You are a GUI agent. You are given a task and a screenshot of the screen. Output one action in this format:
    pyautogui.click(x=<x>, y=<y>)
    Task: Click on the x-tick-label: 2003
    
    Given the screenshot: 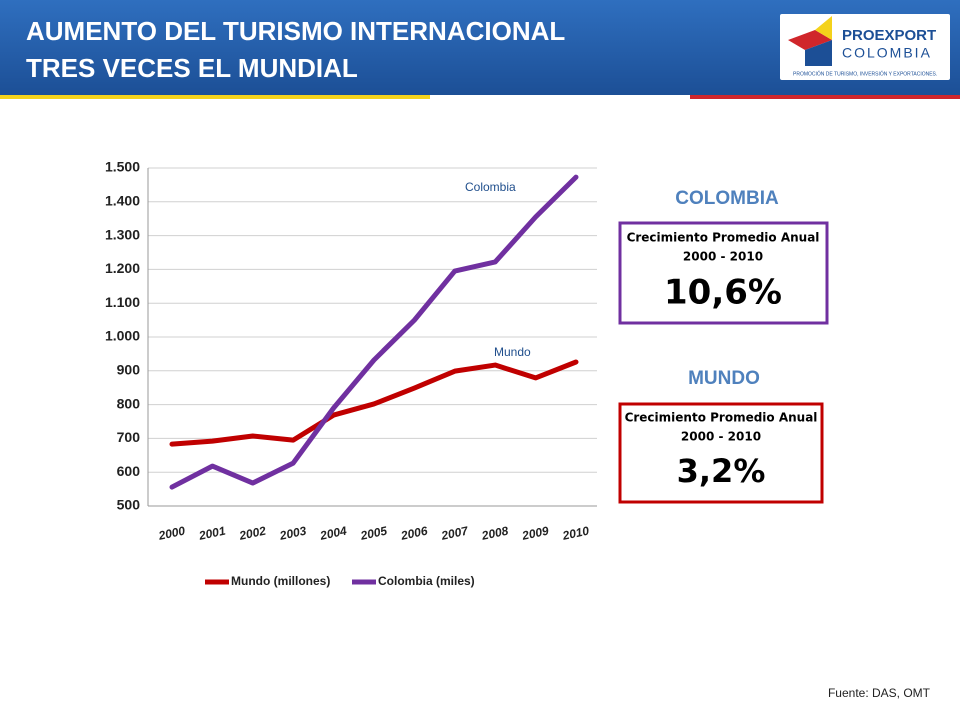 What is the action you would take?
    pyautogui.click(x=293, y=534)
    